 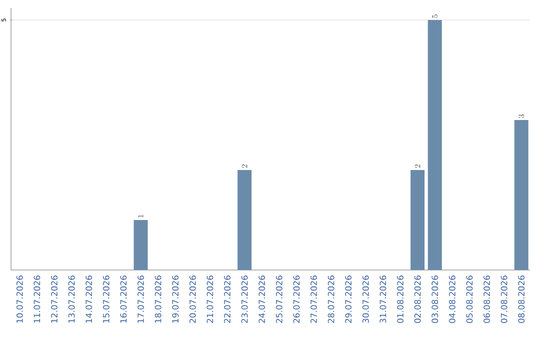 What do you see at coordinates (89, 299) in the screenshot?
I see `x-tick-label: 14.07.2026` at bounding box center [89, 299].